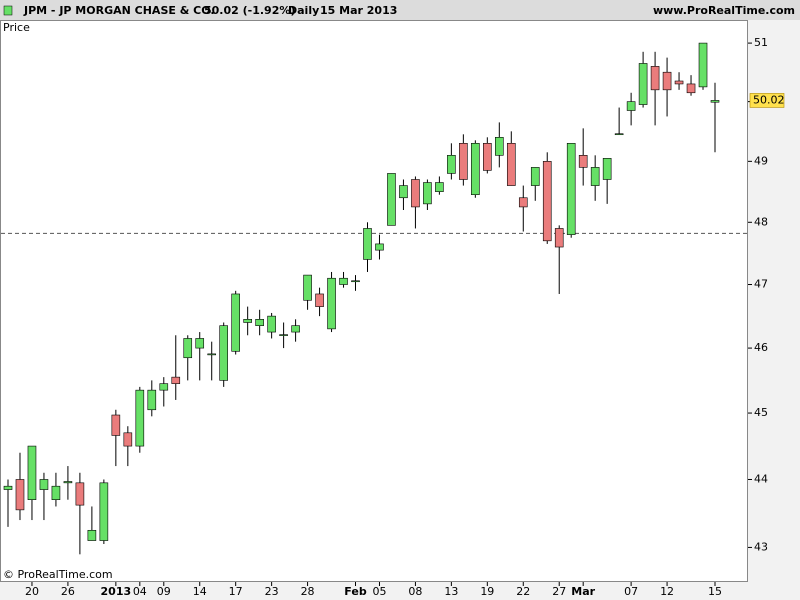 Image resolution: width=800 pixels, height=600 pixels. What do you see at coordinates (715, 591) in the screenshot?
I see `x-tick-label: 15` at bounding box center [715, 591].